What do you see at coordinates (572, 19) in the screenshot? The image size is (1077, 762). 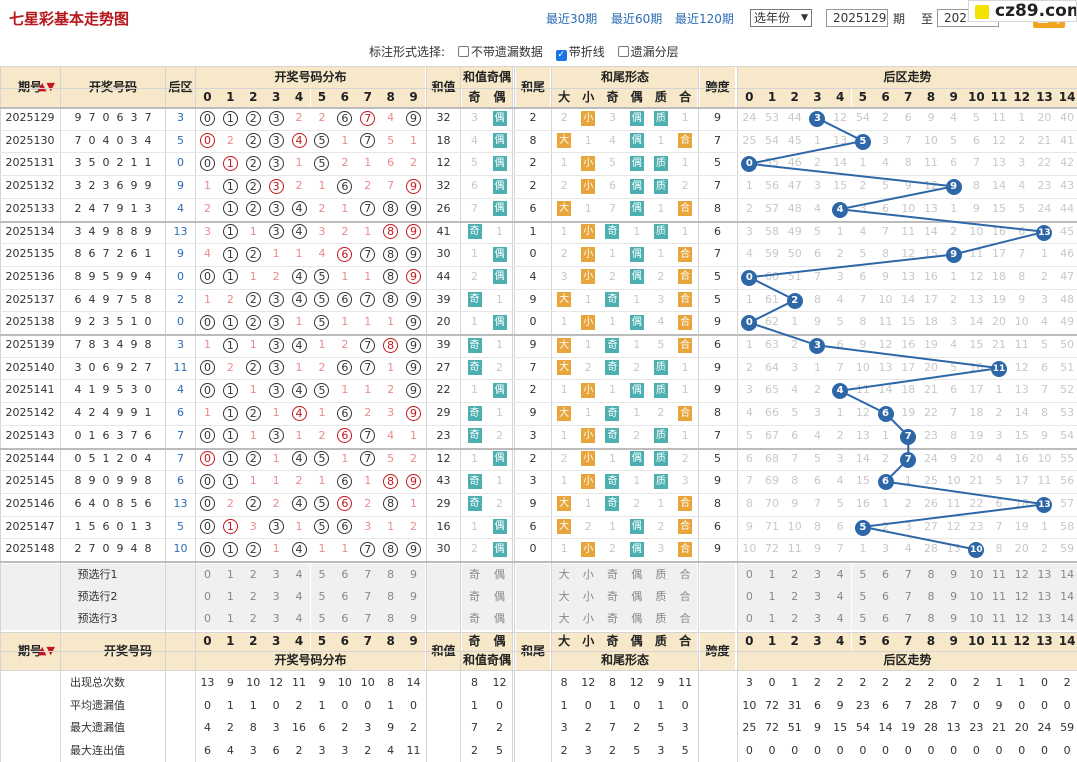 I see `link-recent-30: 最近30期` at bounding box center [572, 19].